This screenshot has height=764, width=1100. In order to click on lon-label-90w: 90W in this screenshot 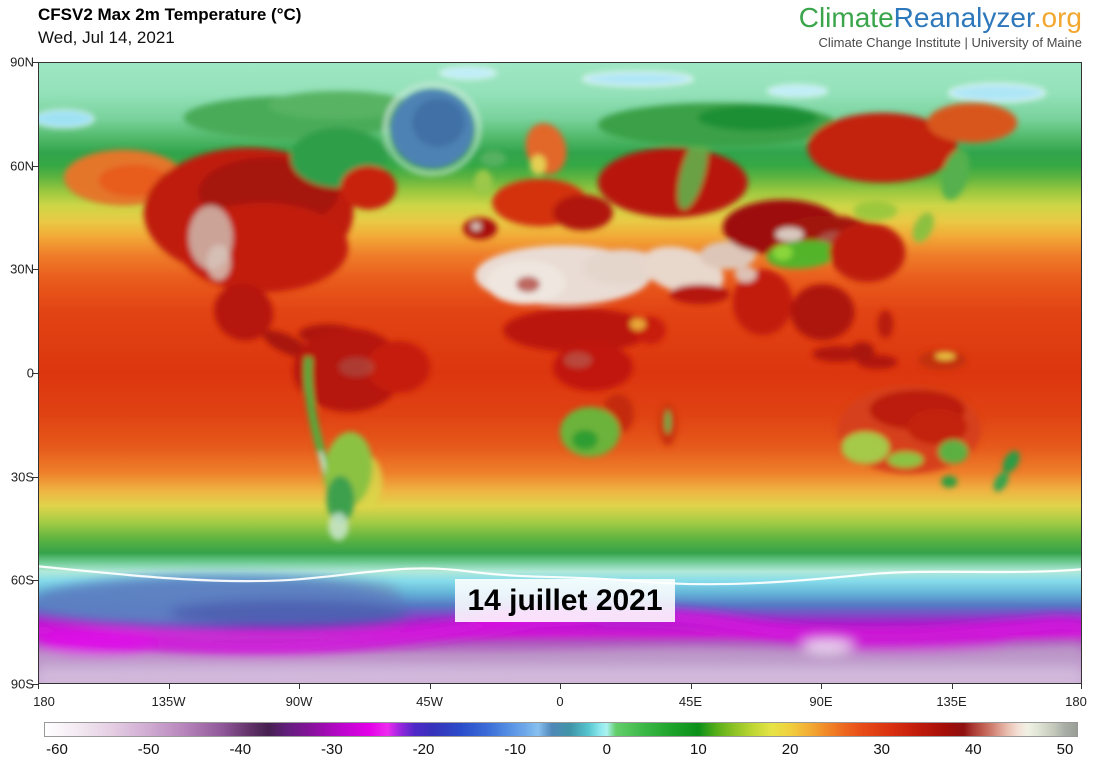, I will do `click(299, 701)`.